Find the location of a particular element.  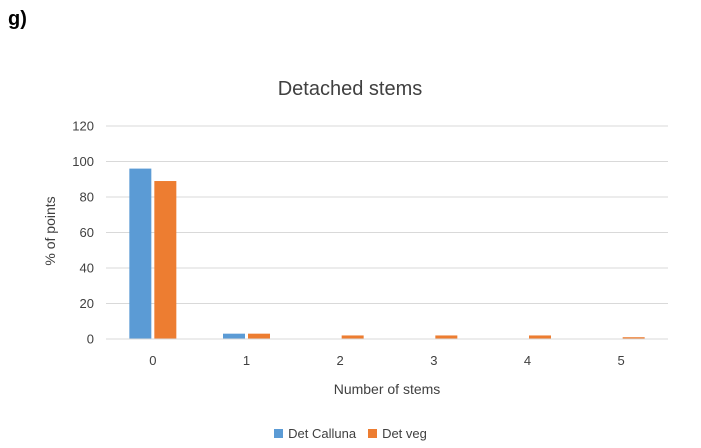

legend-item: Det veg is located at coordinates (397, 433).